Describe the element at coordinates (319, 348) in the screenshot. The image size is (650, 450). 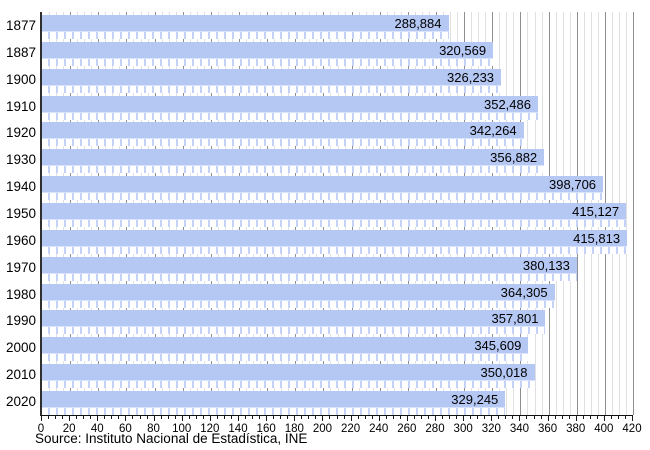
I see `bar-row: 2000 345,609` at that location.